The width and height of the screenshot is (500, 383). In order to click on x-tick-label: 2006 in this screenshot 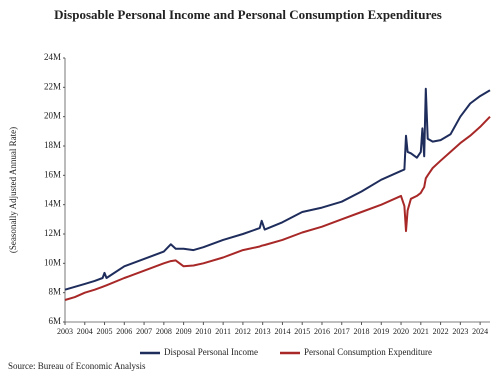, I will do `click(124, 331)`.